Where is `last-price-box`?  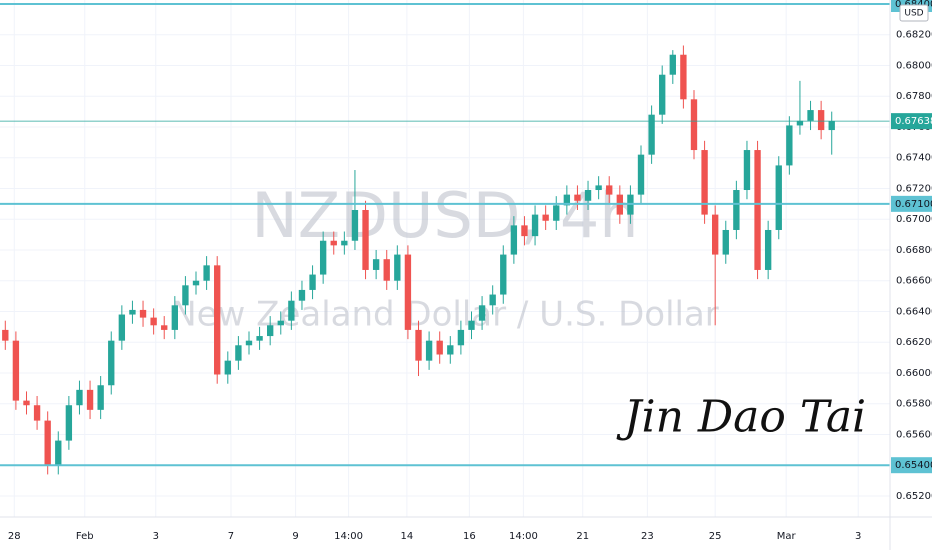 last-price-box is located at coordinates (911, 121).